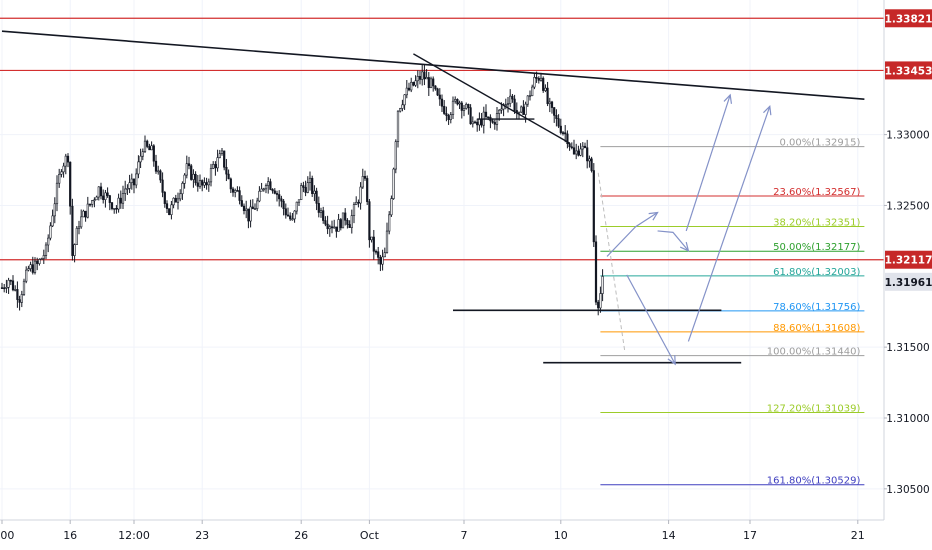  I want to click on fib-level-label: 100.00%(1.31440), so click(814, 352).